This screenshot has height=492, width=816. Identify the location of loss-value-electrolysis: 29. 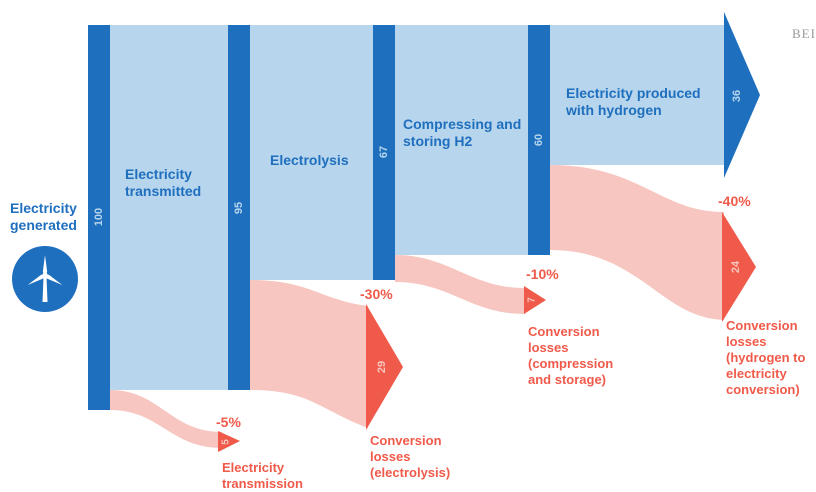
(382, 367).